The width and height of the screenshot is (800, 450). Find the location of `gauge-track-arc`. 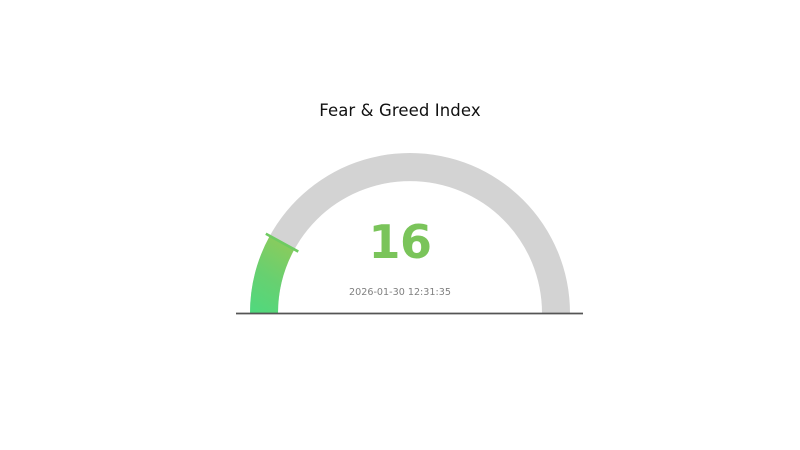

gauge-track-arc is located at coordinates (410, 233).